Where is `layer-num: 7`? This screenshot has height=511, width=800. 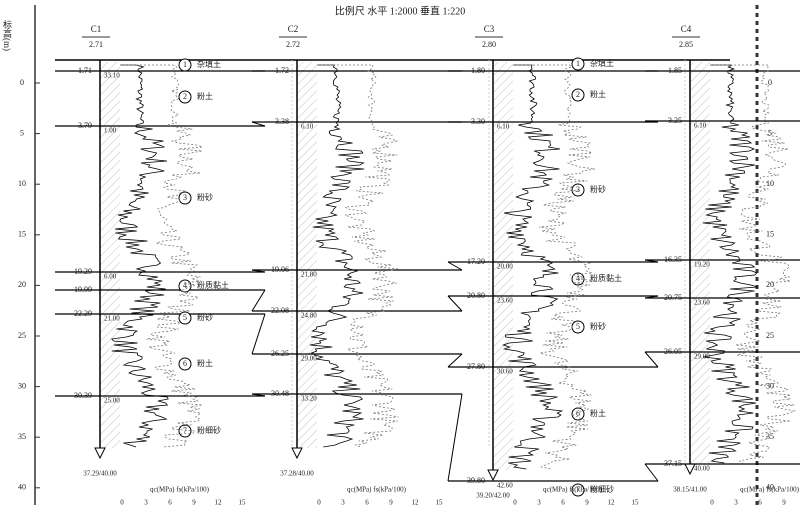 layer-num: 7 is located at coordinates (578, 489).